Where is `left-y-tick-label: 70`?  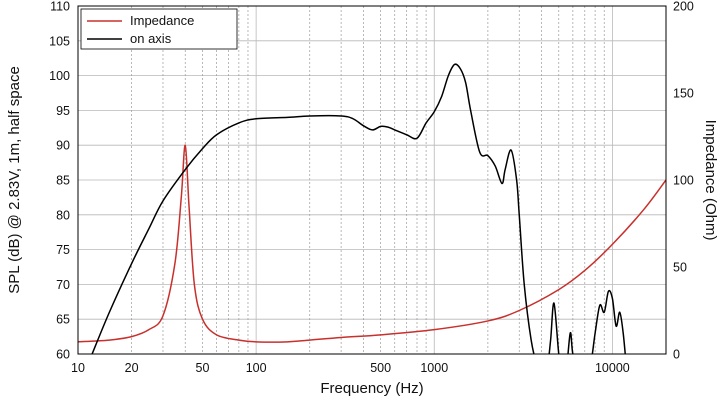
left-y-tick-label: 70 is located at coordinates (63, 285).